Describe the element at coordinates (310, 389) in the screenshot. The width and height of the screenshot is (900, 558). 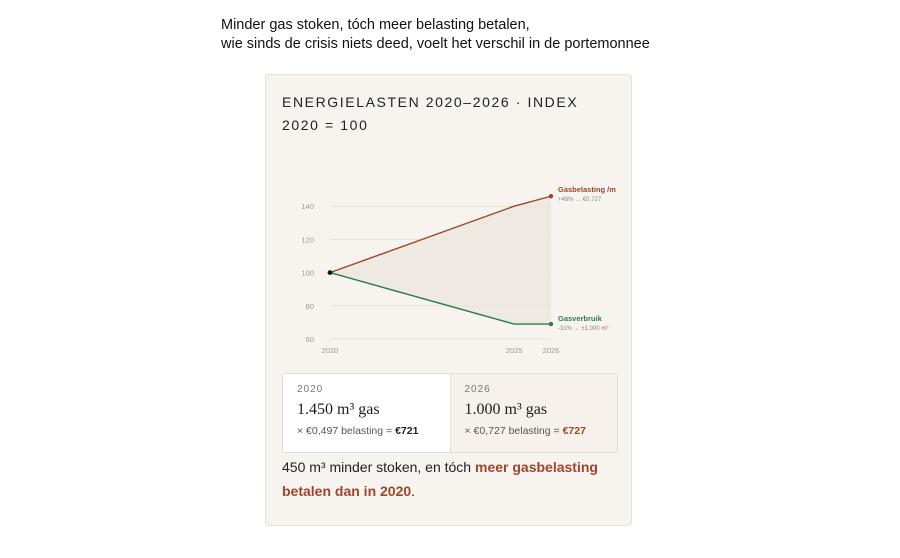
I see `panel-year: 2020` at that location.